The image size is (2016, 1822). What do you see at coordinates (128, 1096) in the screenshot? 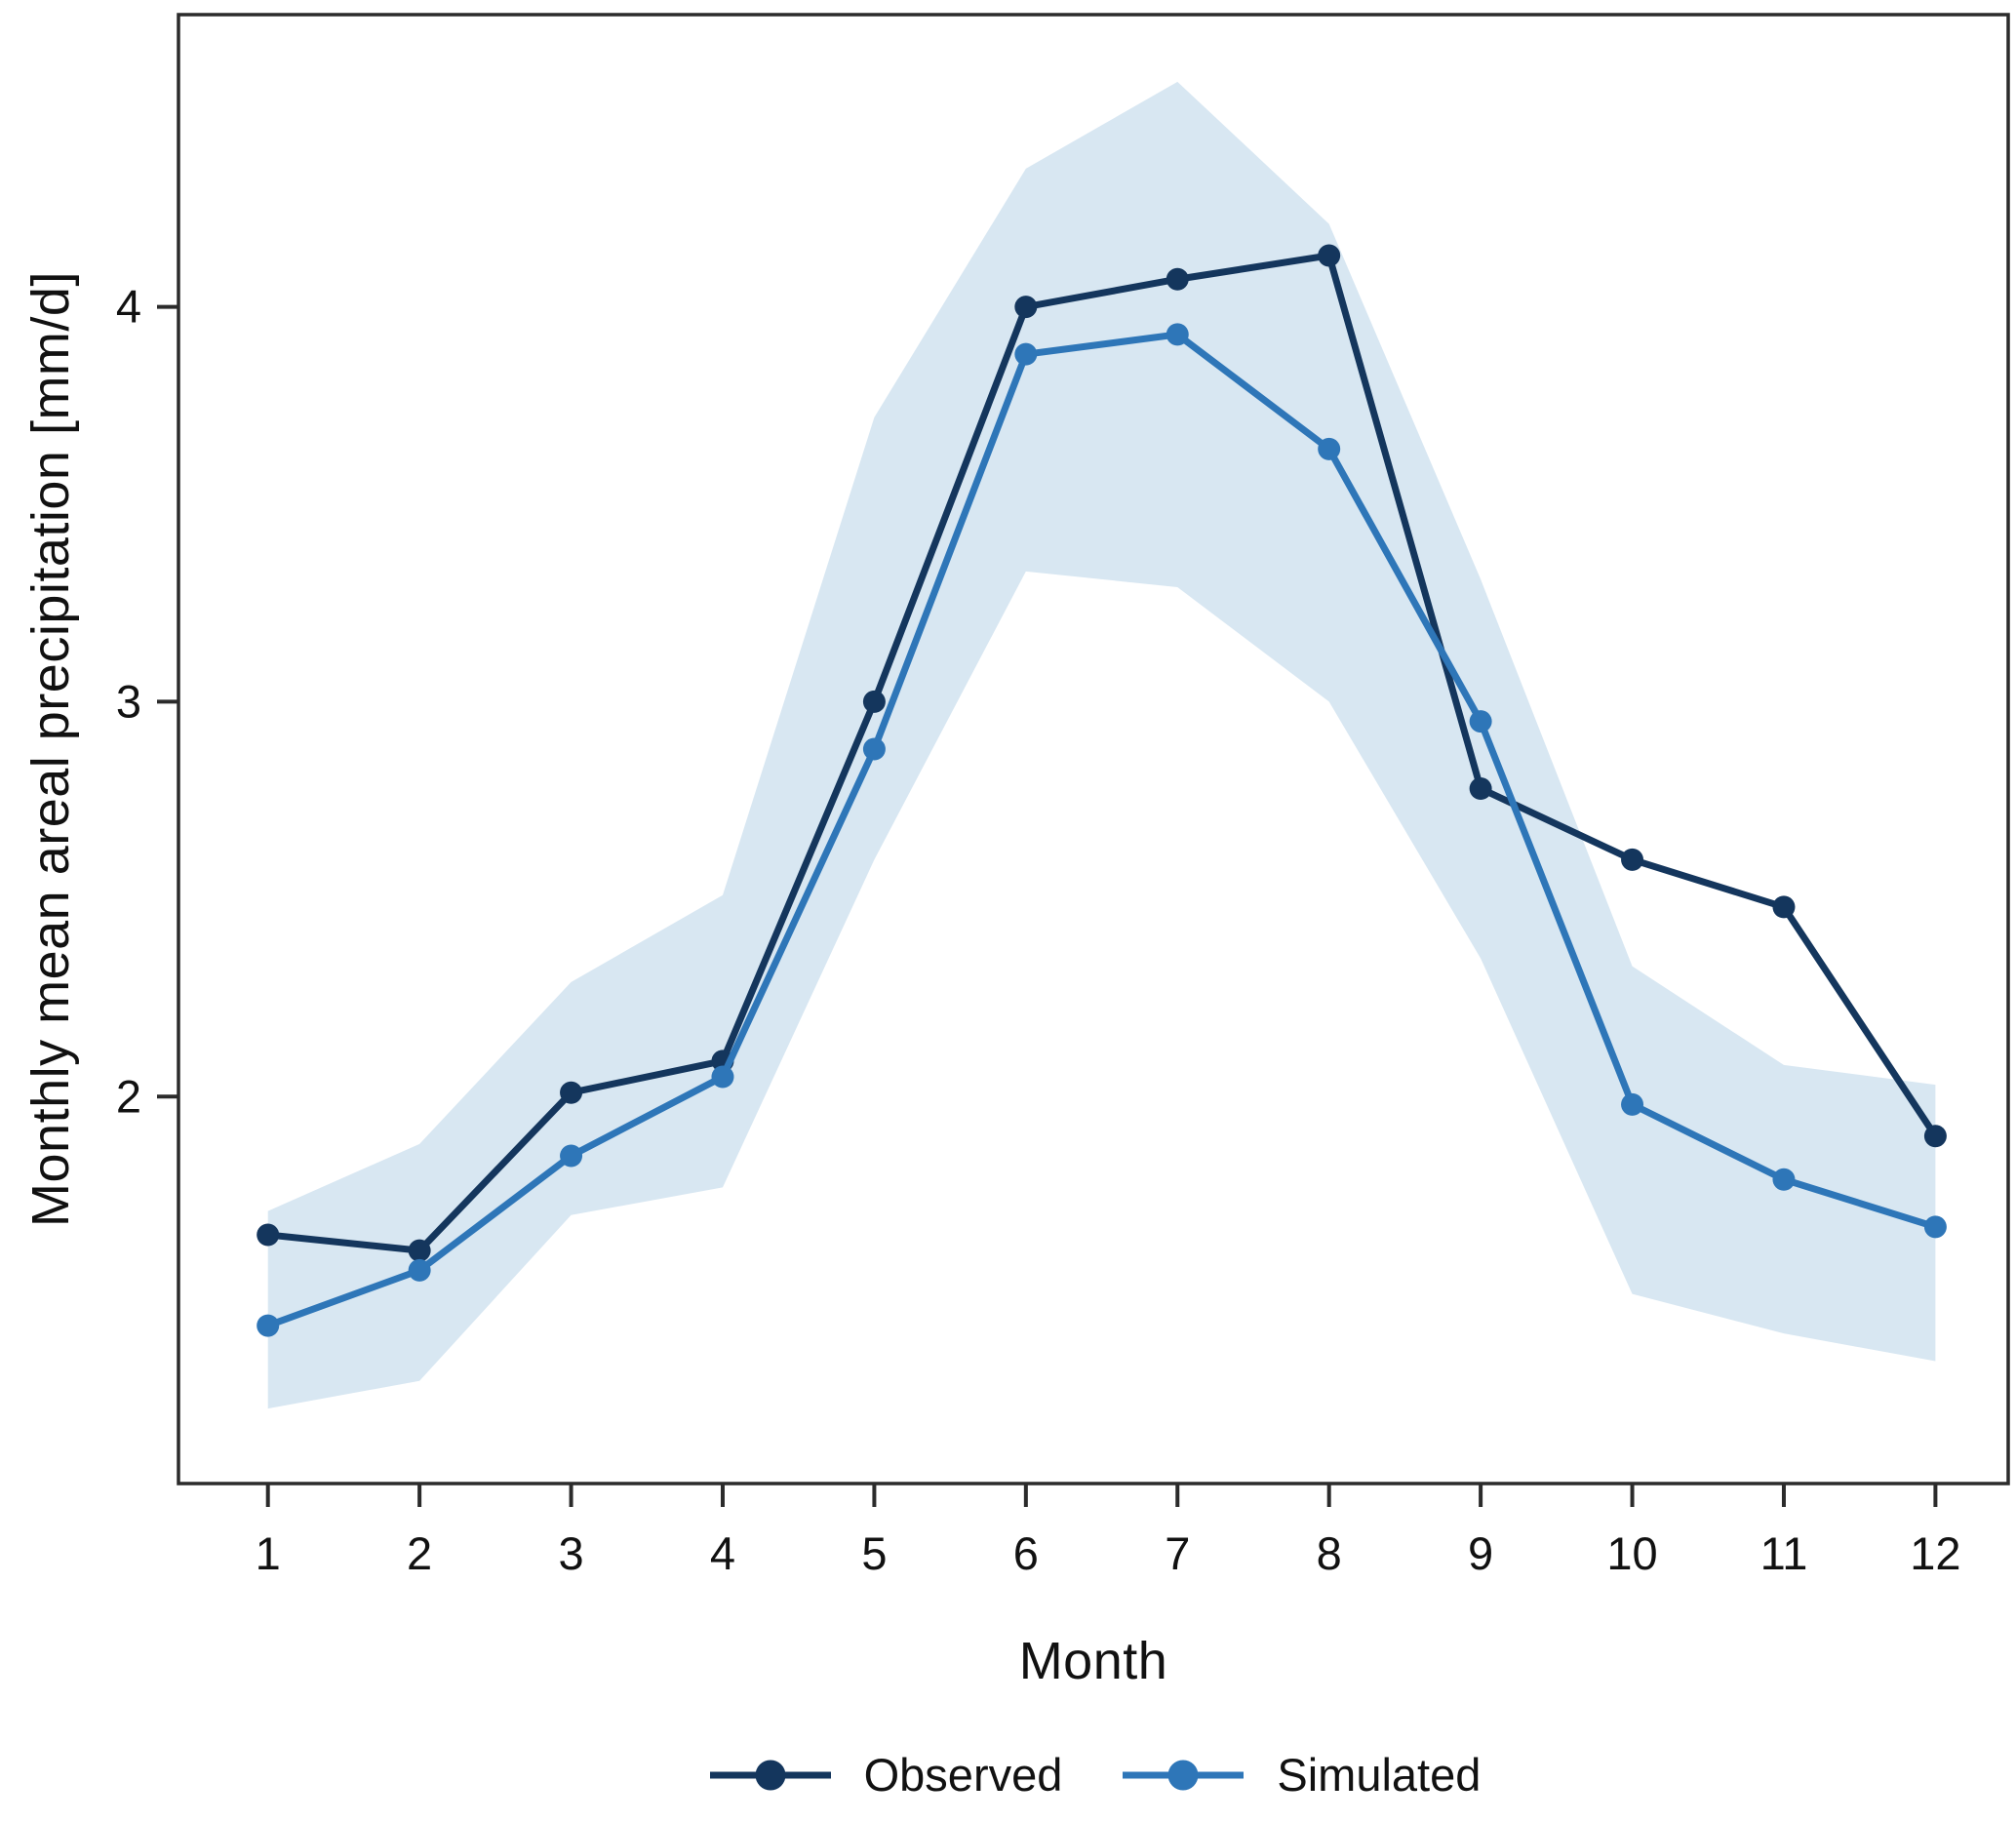
I see `y-tick-label: 2` at bounding box center [128, 1096].